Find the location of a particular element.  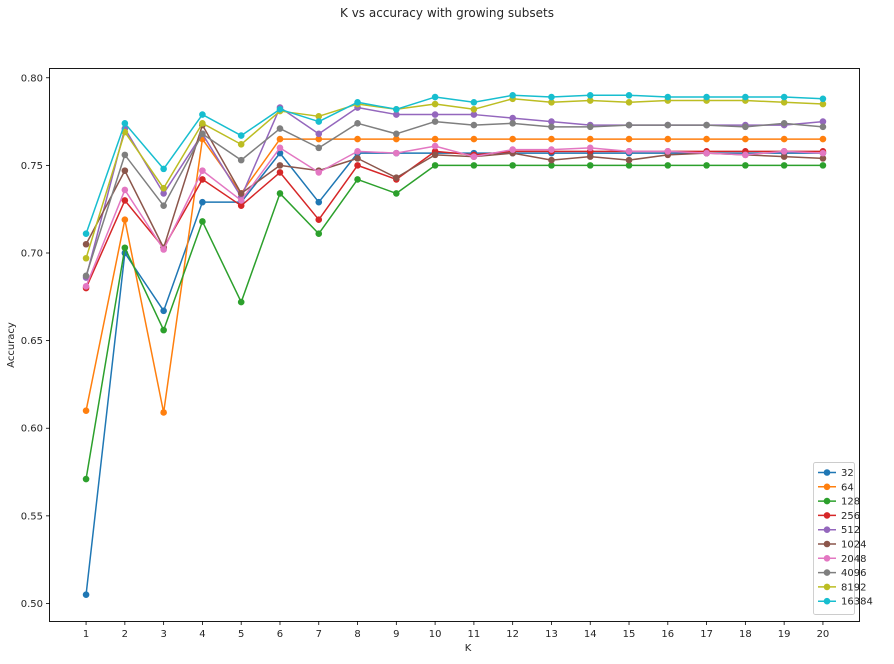

x-axis: 1 2 3 4 5 6 7 8 9 10 11 12 13 14 15 16 17 18 19 20 is located at coordinates (456, 630).